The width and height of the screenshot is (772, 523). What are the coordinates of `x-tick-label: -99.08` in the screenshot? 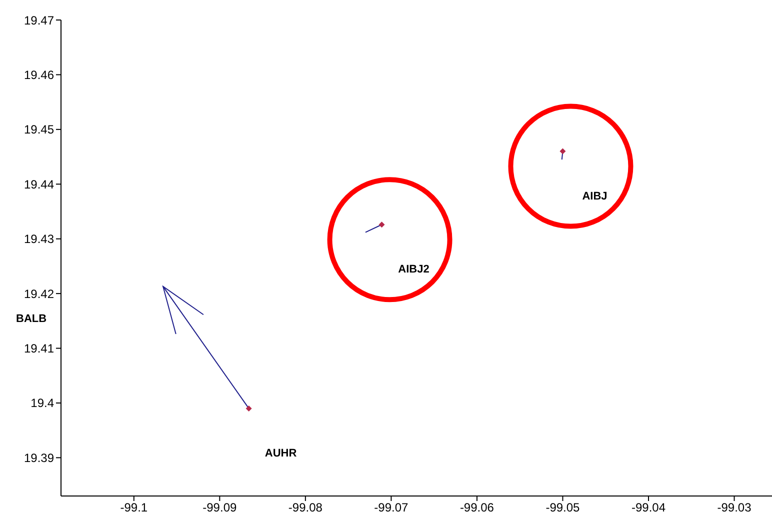 It's located at (305, 507).